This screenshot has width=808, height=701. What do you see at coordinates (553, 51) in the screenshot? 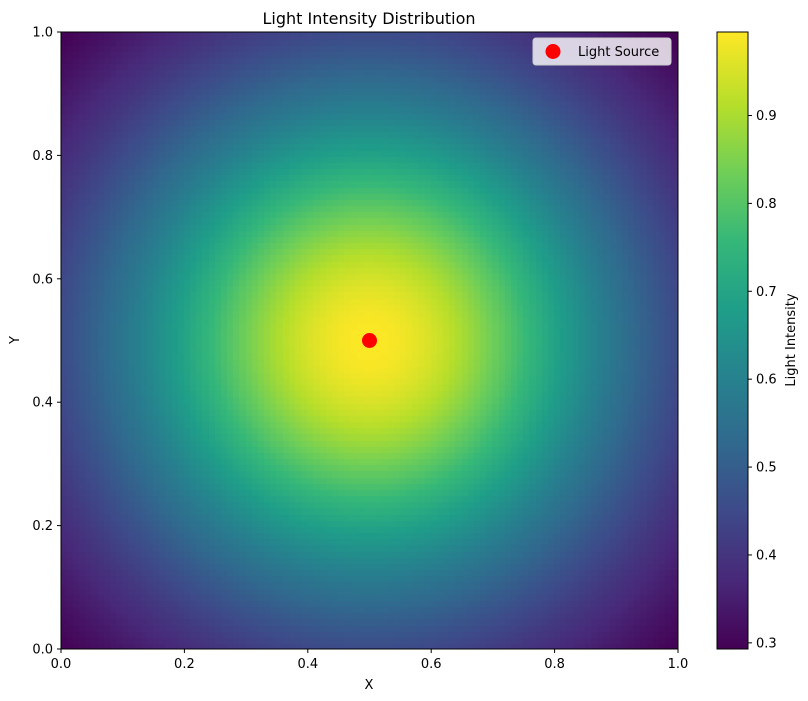
I see `legend-marker-light-source` at bounding box center [553, 51].